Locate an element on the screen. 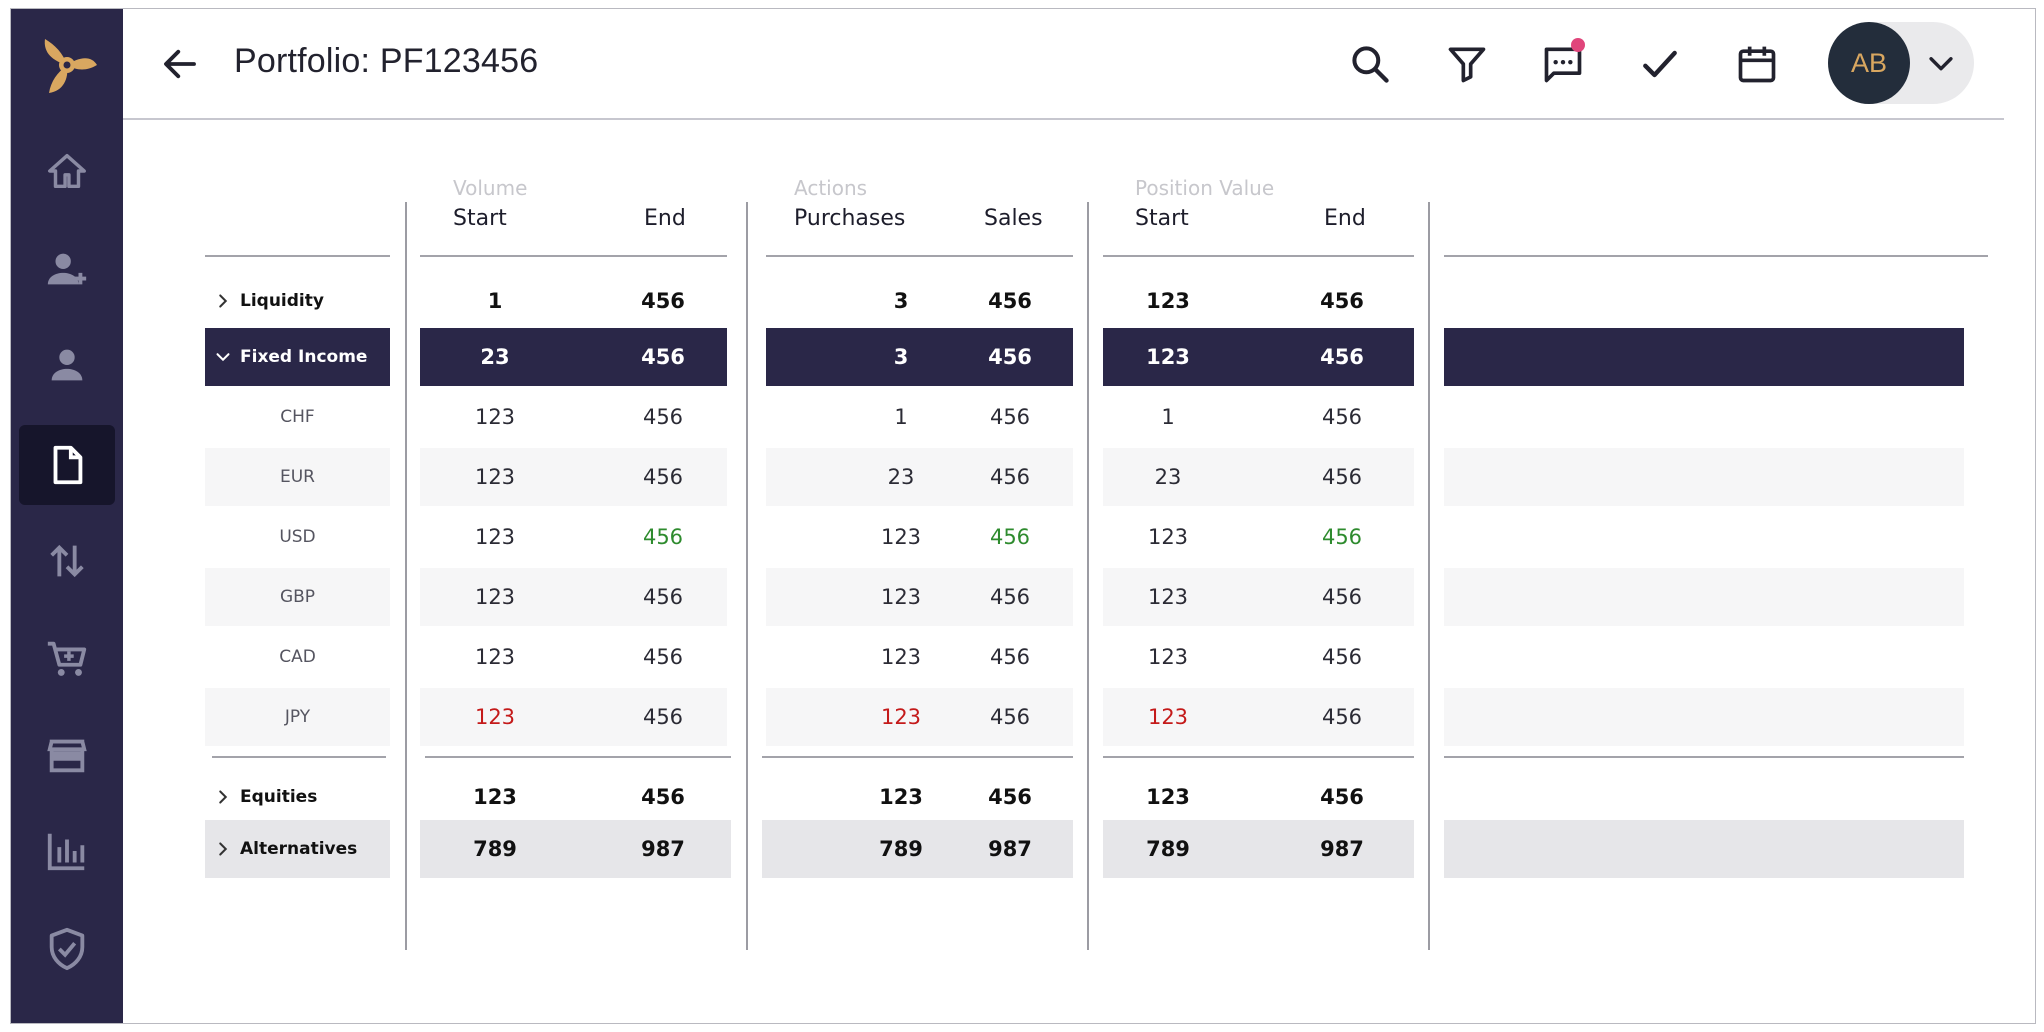 The height and width of the screenshot is (1032, 2044). sidebar-item-transfers is located at coordinates (67, 561).